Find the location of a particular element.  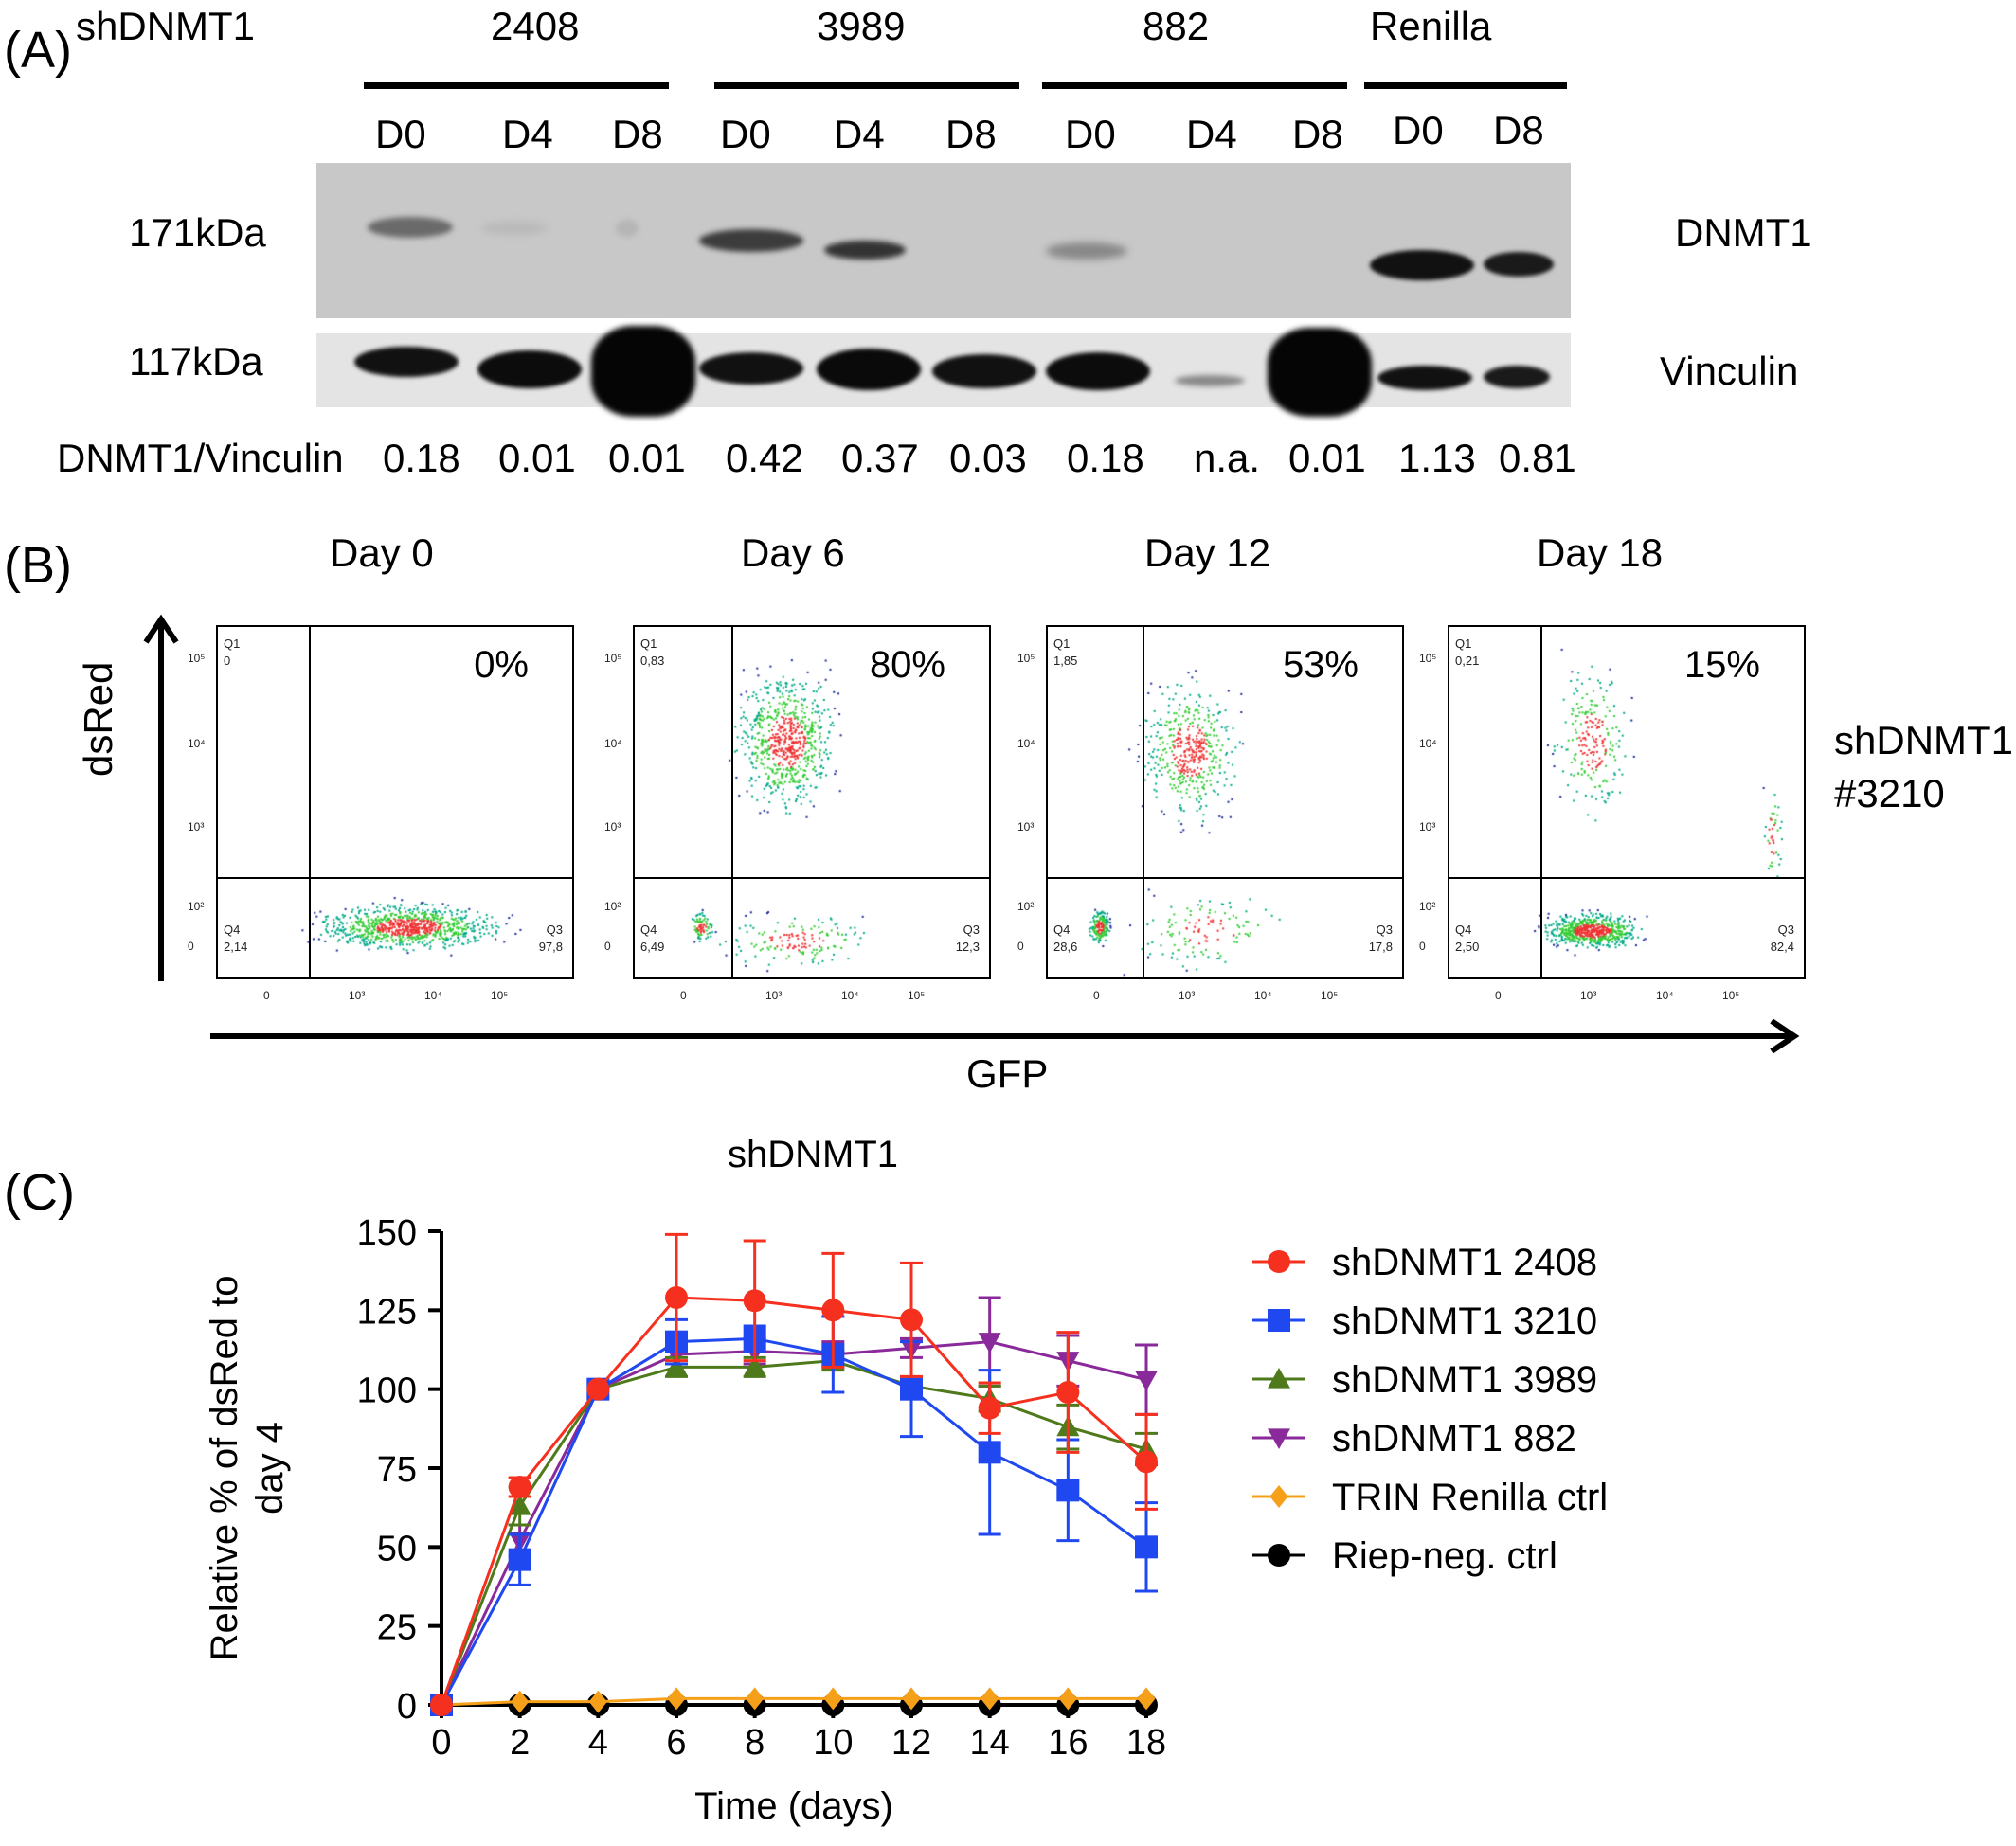

group-label-3989: 3989 is located at coordinates (861, 26).